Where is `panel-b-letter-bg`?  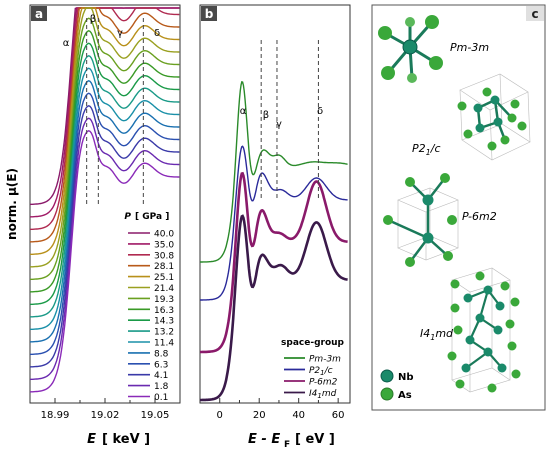
panel-b-letter-bg is located at coordinates (209, 13).